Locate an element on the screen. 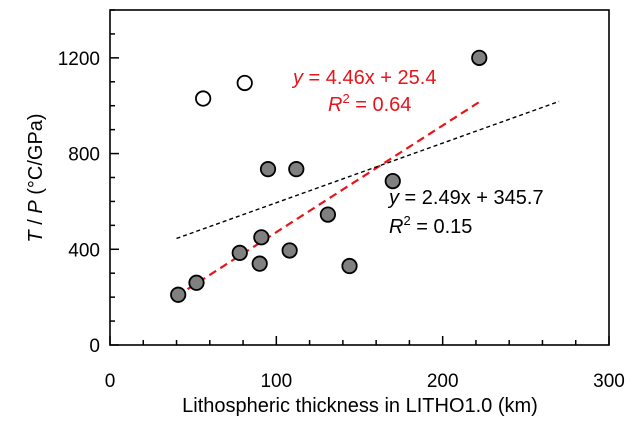 This screenshot has height=425, width=640. y-tick-label: 0 is located at coordinates (94, 346).